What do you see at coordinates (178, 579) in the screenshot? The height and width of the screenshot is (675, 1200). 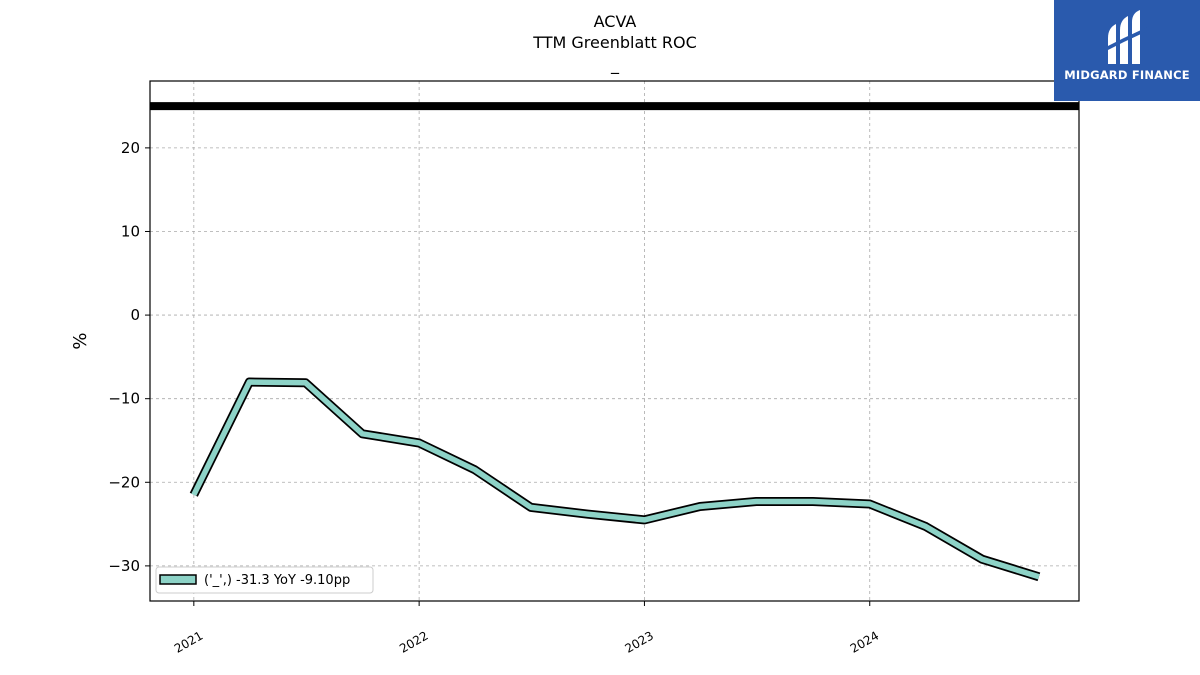 I see `legend-swatch` at bounding box center [178, 579].